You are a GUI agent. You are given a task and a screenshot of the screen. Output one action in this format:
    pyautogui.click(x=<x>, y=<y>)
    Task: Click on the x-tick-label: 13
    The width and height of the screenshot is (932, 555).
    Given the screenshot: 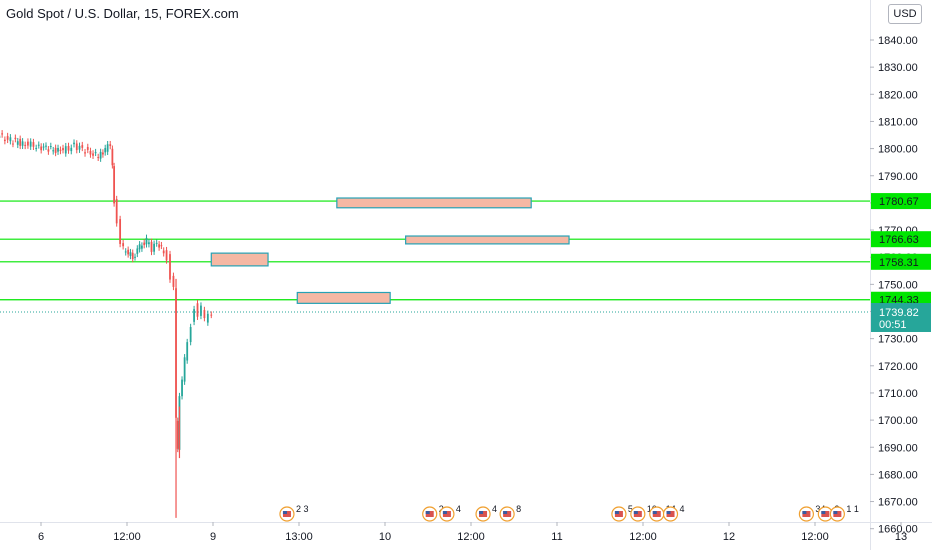 What is the action you would take?
    pyautogui.click(x=901, y=537)
    